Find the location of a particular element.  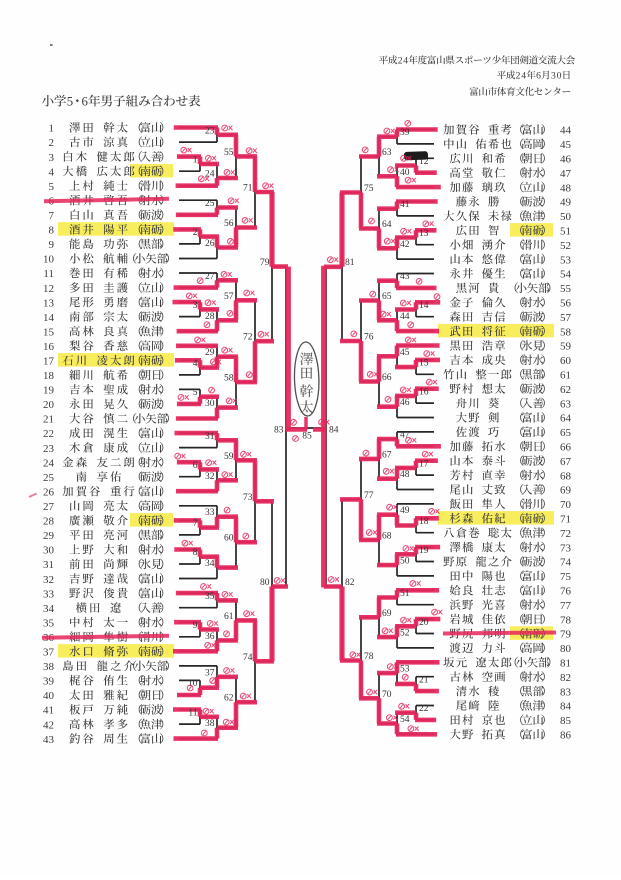

svg-text: 8 is located at coordinates (52, 231).